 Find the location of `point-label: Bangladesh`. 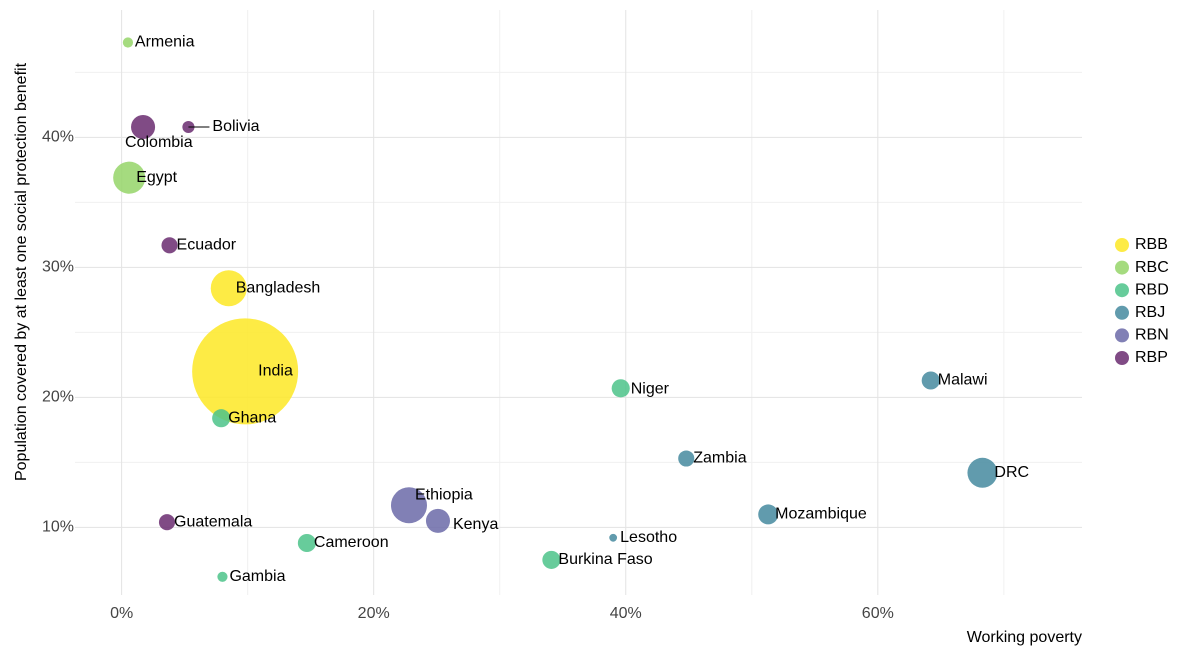

point-label: Bangladesh is located at coordinates (278, 287).